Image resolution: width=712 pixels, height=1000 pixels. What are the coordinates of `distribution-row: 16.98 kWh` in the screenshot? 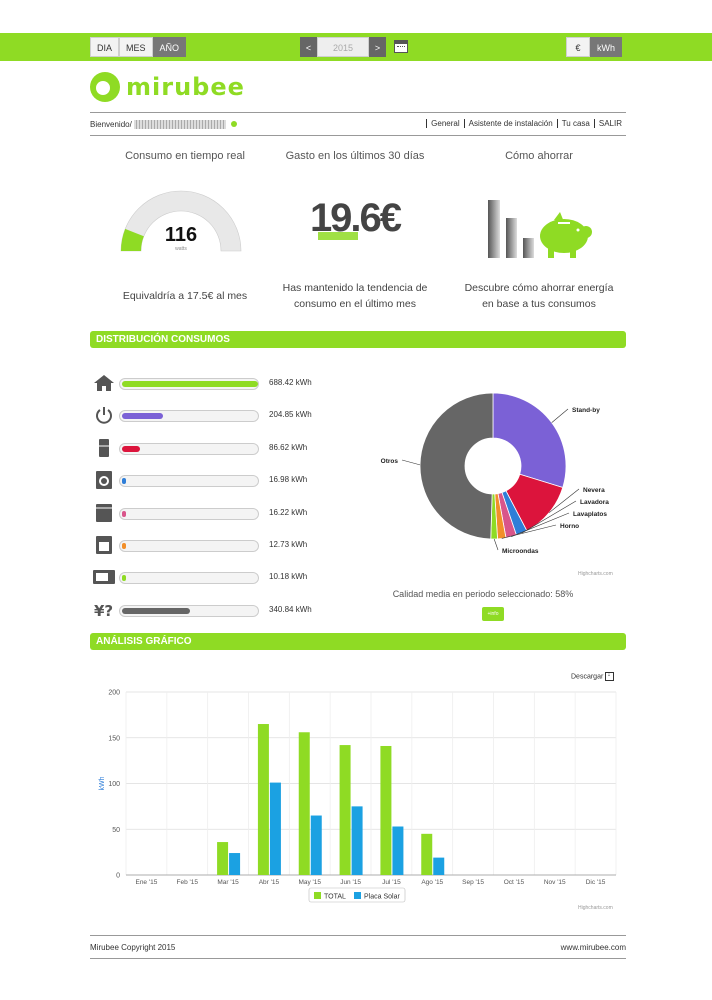 It's located at (213, 480).